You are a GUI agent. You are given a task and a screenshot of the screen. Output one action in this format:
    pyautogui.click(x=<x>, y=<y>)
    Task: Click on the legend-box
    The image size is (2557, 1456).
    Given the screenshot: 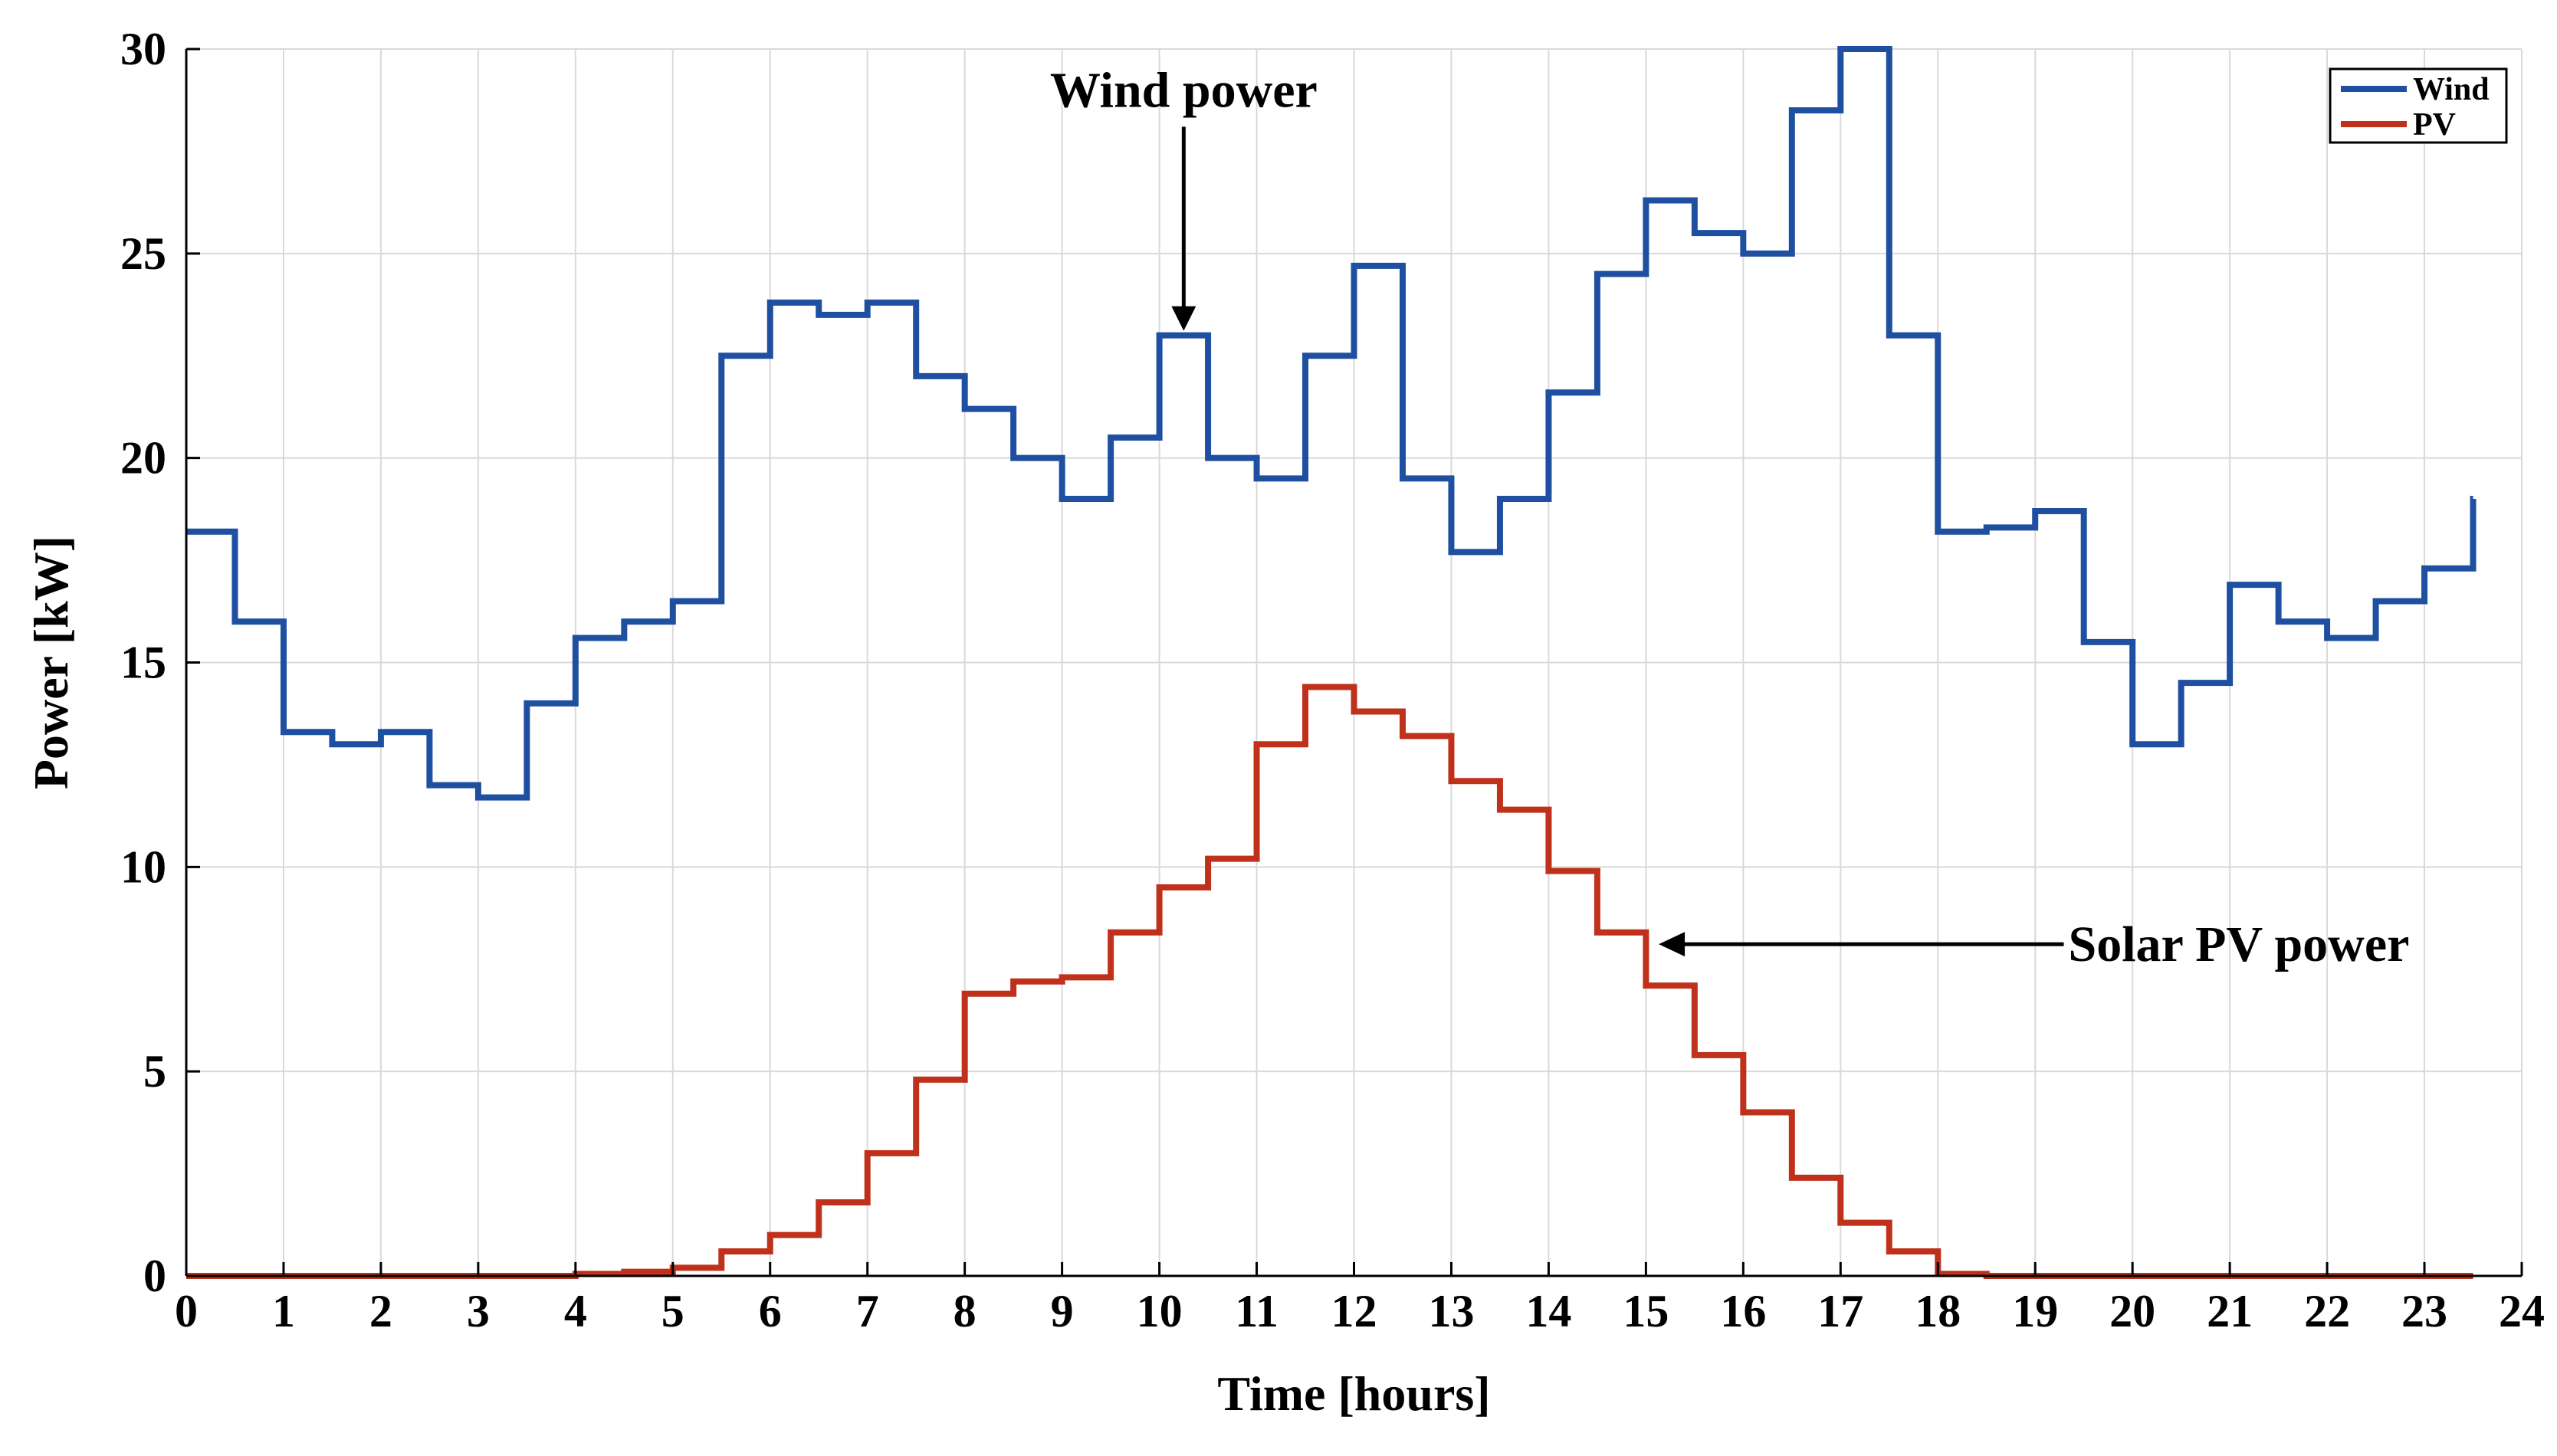 What is the action you would take?
    pyautogui.click(x=2418, y=105)
    